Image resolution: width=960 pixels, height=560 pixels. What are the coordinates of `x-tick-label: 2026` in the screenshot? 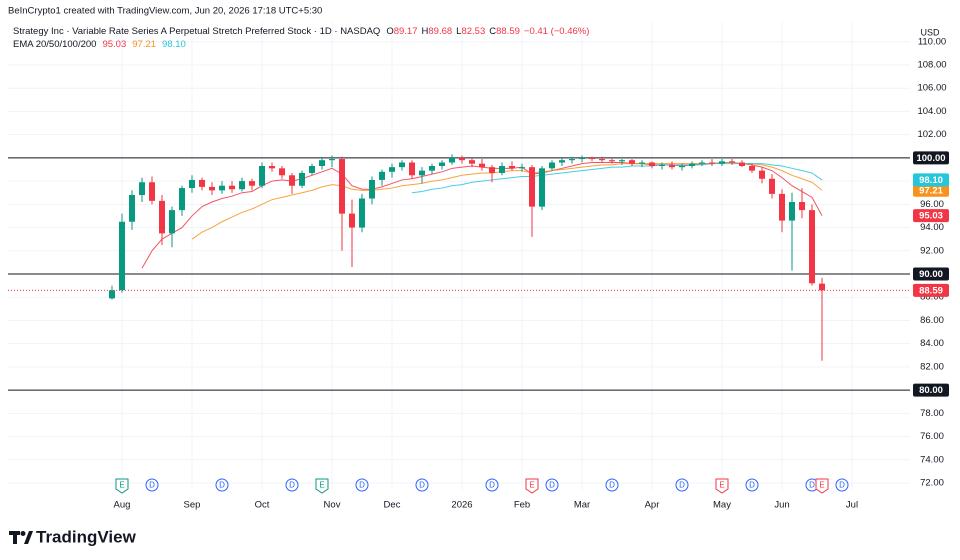 It's located at (461, 505).